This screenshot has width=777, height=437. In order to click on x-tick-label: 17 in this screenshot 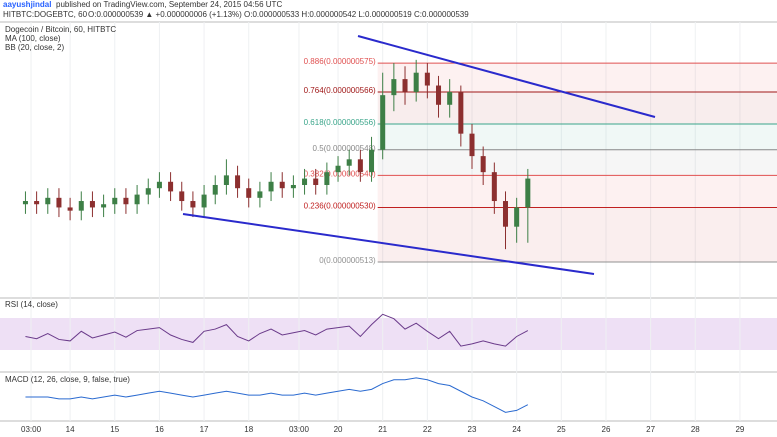, I will do `click(204, 429)`.